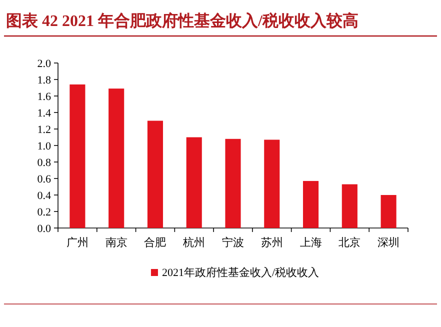 This screenshot has height=327, width=441. I want to click on x-tick-label: 深圳, so click(389, 242).